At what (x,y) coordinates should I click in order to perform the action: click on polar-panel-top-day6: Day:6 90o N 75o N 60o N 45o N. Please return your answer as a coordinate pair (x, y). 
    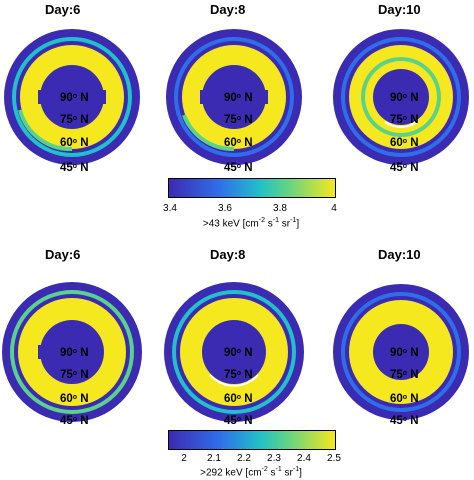
    Looking at the image, I should click on (75, 90).